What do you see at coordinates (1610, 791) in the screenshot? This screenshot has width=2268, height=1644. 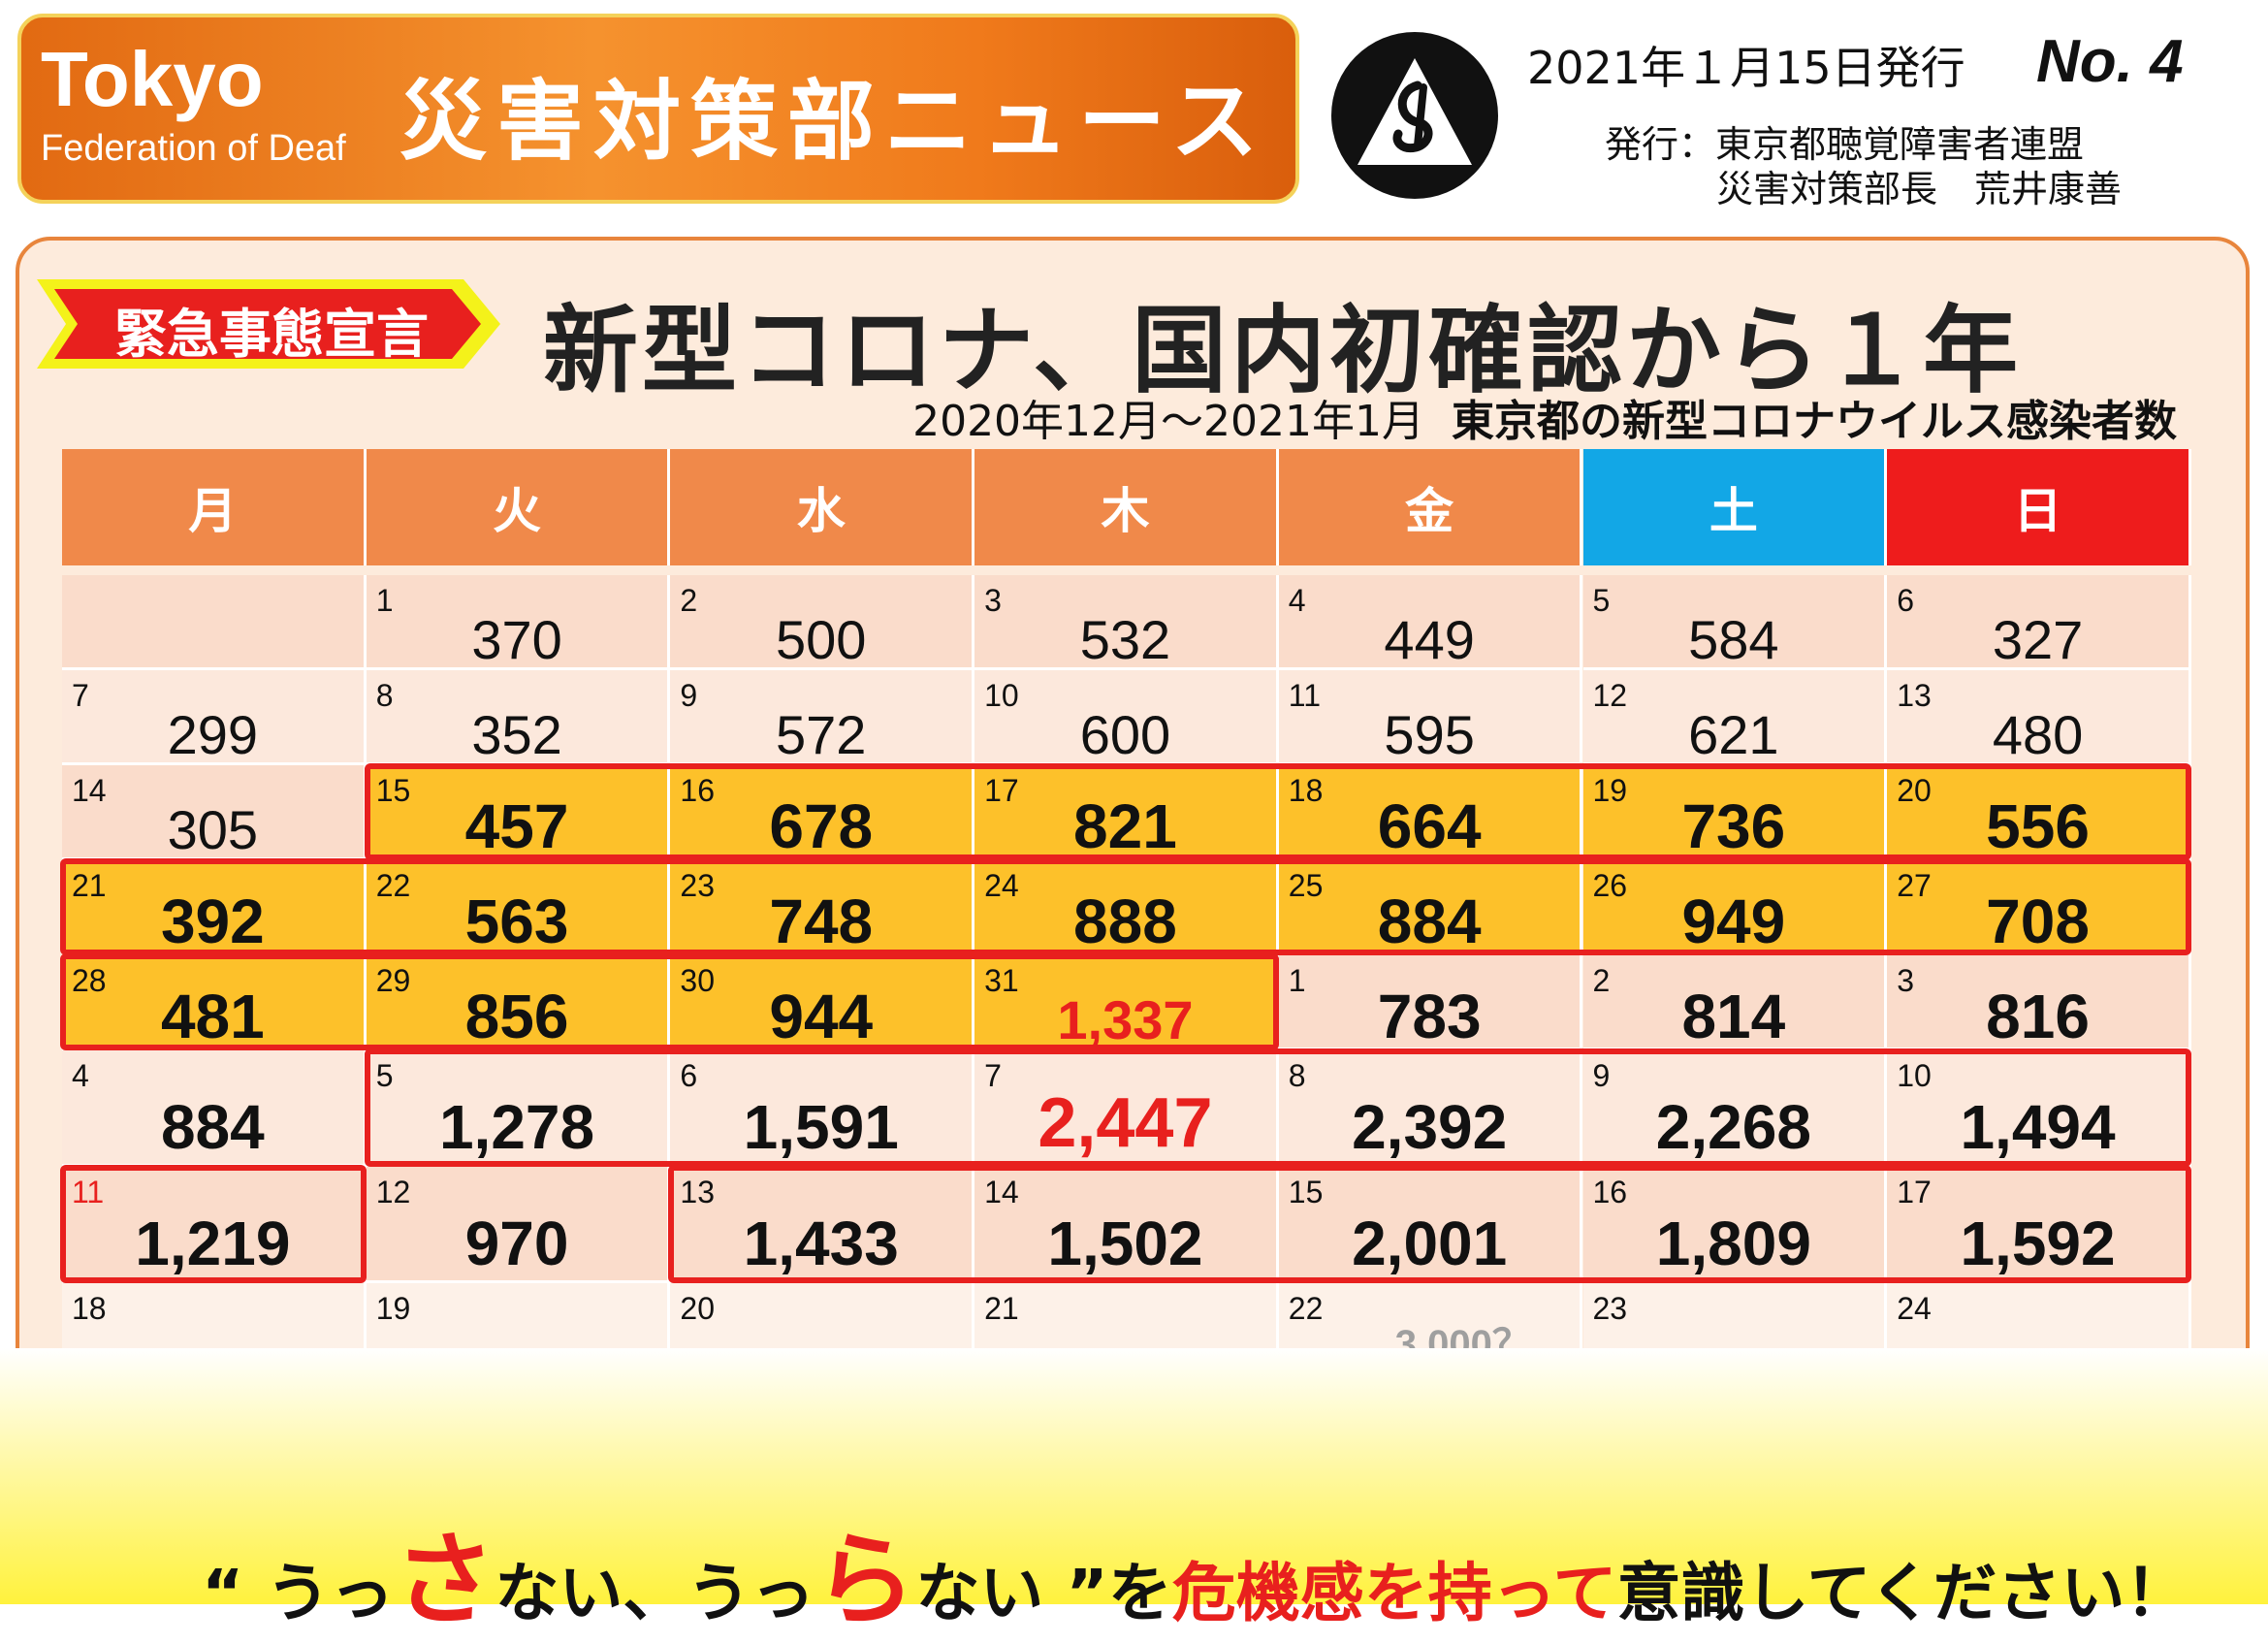 I see `day-number: 19` at bounding box center [1610, 791].